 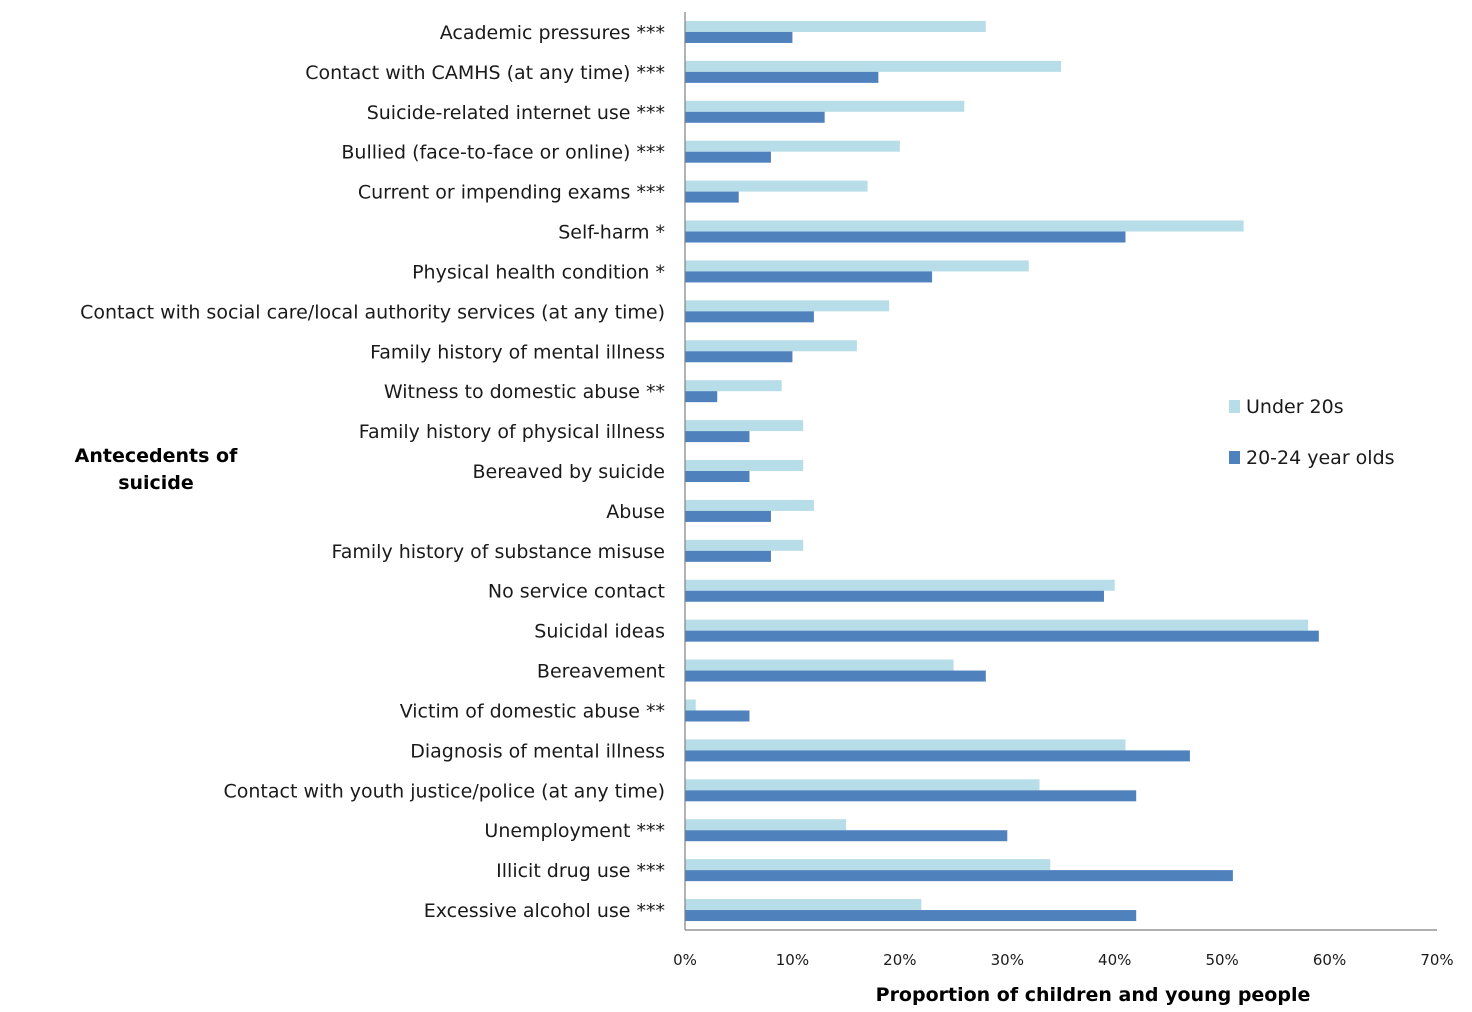 I want to click on category-label-4: Current or impending exams ***, so click(x=511, y=193).